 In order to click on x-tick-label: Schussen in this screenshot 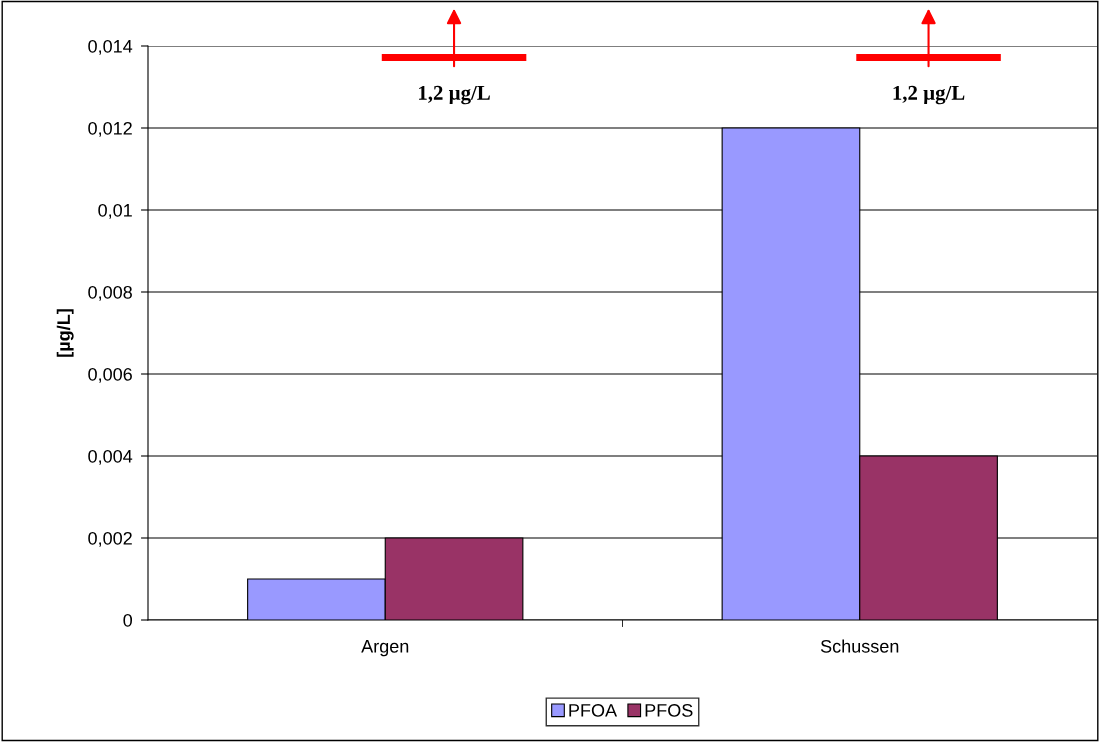, I will do `click(859, 646)`.